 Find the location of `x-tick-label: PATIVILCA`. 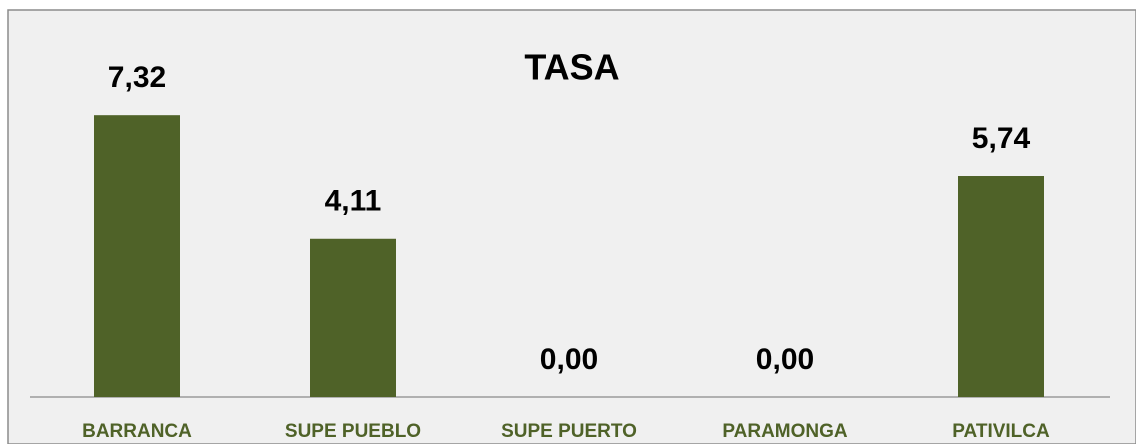

x-tick-label: PATIVILCA is located at coordinates (1001, 431).